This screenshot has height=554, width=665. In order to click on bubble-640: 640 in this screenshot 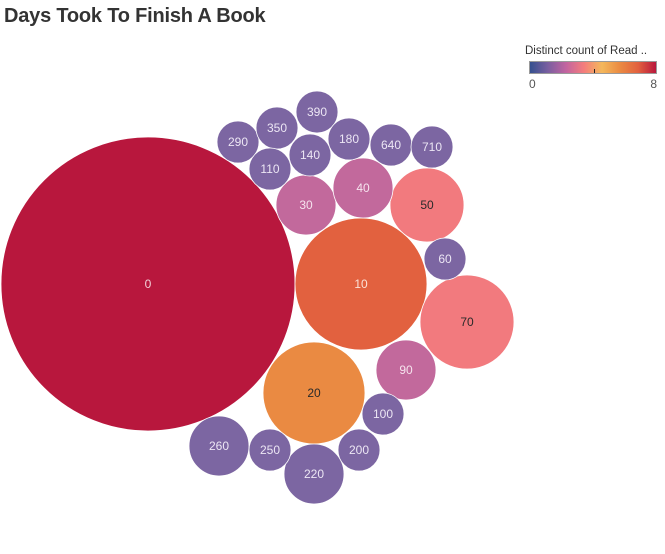, I will do `click(391, 145)`.